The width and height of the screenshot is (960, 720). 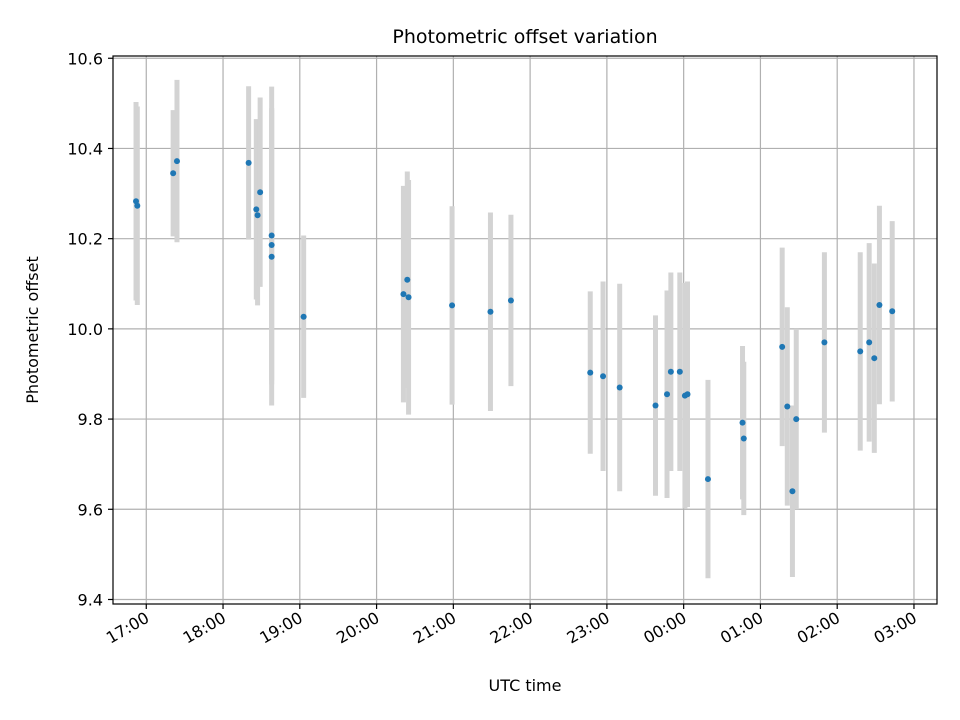 What do you see at coordinates (127, 628) in the screenshot?
I see `x-tick-label: 17:00` at bounding box center [127, 628].